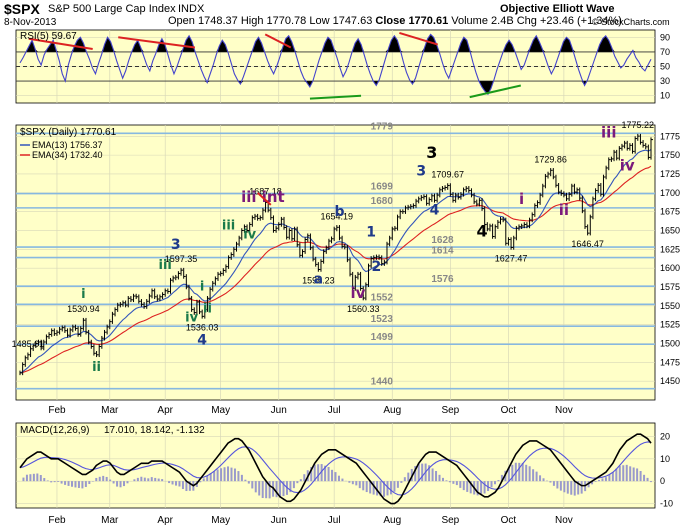 The width and height of the screenshot is (700, 530). I want to click on close-value: 1770.61, so click(428, 21).